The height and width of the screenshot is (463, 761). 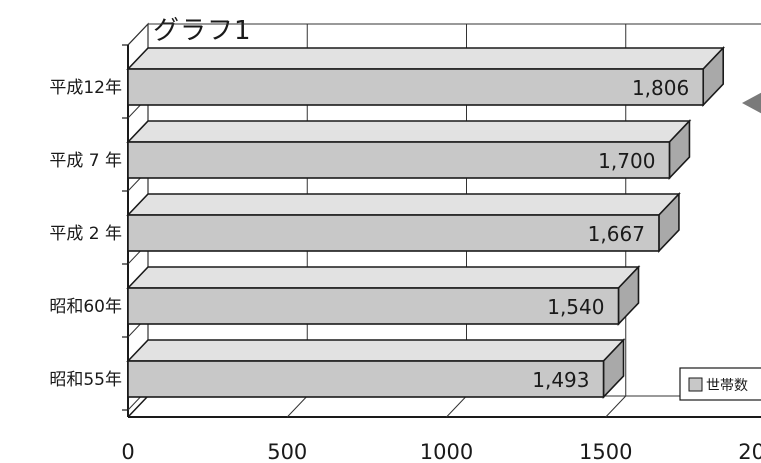 What do you see at coordinates (560, 380) in the screenshot?
I see `data-label: 1,493` at bounding box center [560, 380].